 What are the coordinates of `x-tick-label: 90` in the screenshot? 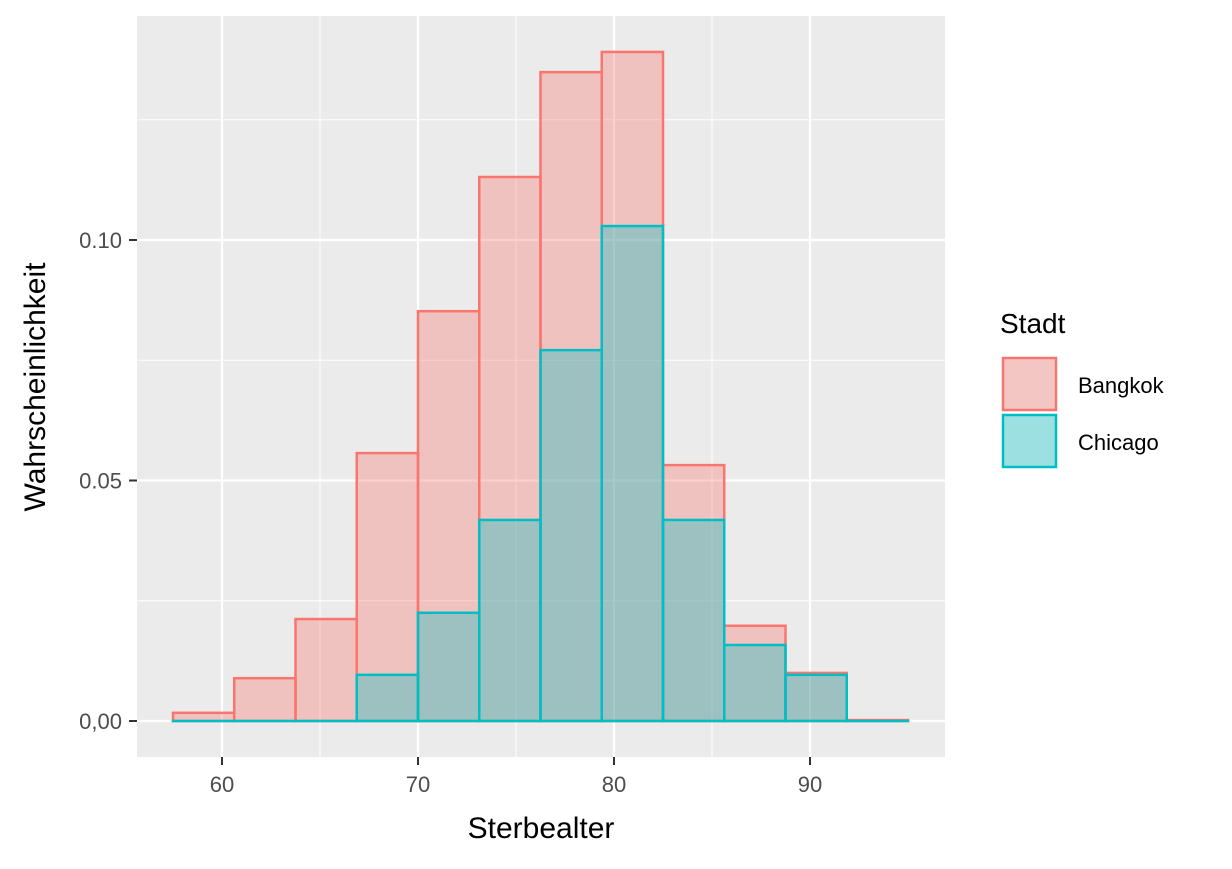 It's located at (810, 784).